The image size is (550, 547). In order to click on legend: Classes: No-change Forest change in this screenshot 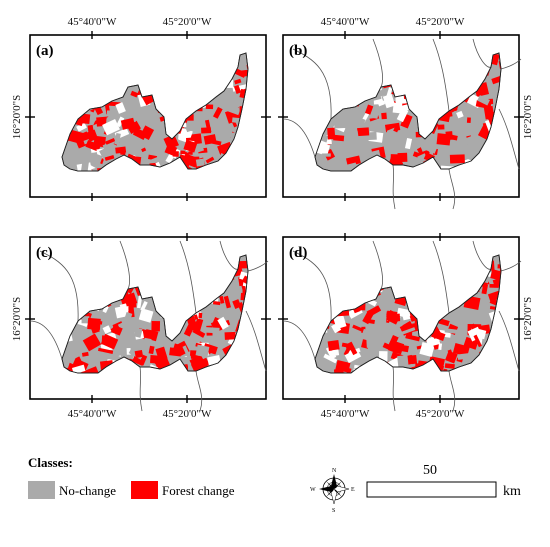, I will do `click(131, 477)`.